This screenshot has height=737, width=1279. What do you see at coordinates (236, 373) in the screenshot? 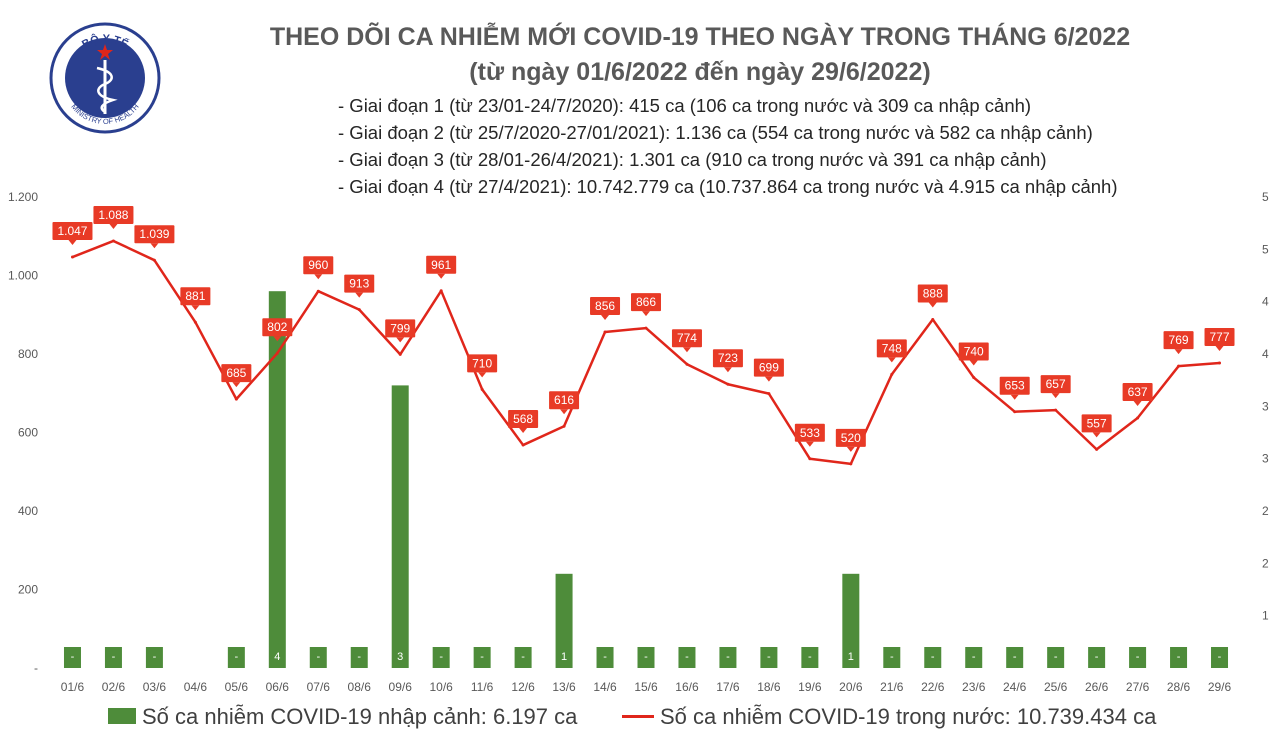
I see `line-data-label: 685` at bounding box center [236, 373].